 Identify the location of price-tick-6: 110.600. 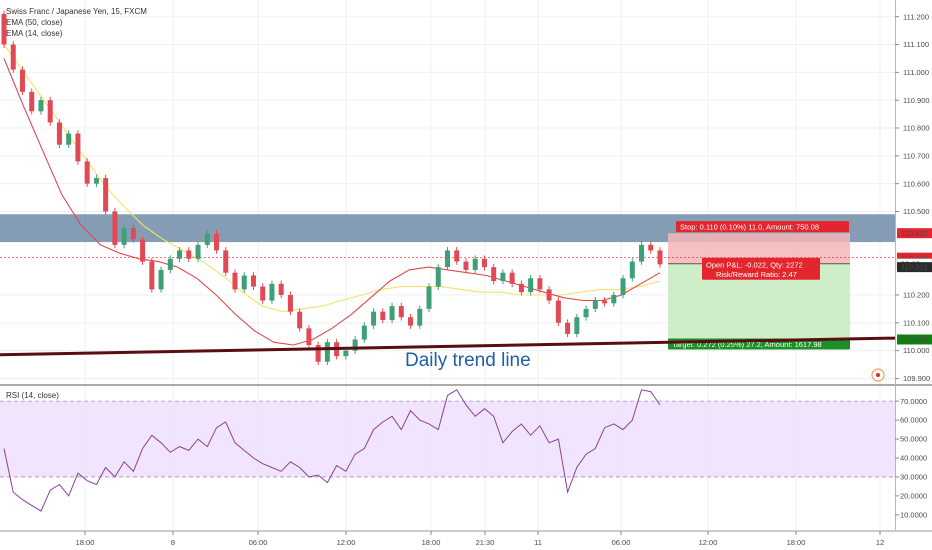
(916, 183).